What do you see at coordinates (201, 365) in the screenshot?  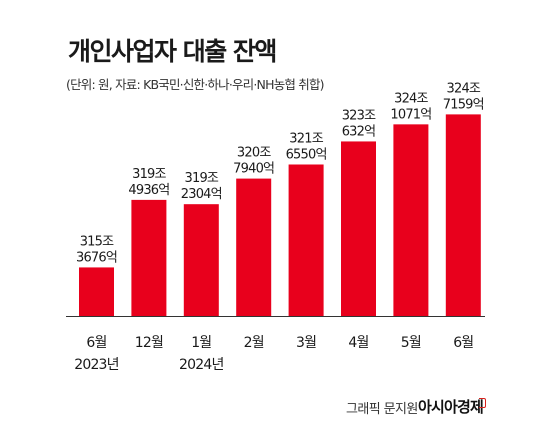 I see `x-year-label-3: 2024년` at bounding box center [201, 365].